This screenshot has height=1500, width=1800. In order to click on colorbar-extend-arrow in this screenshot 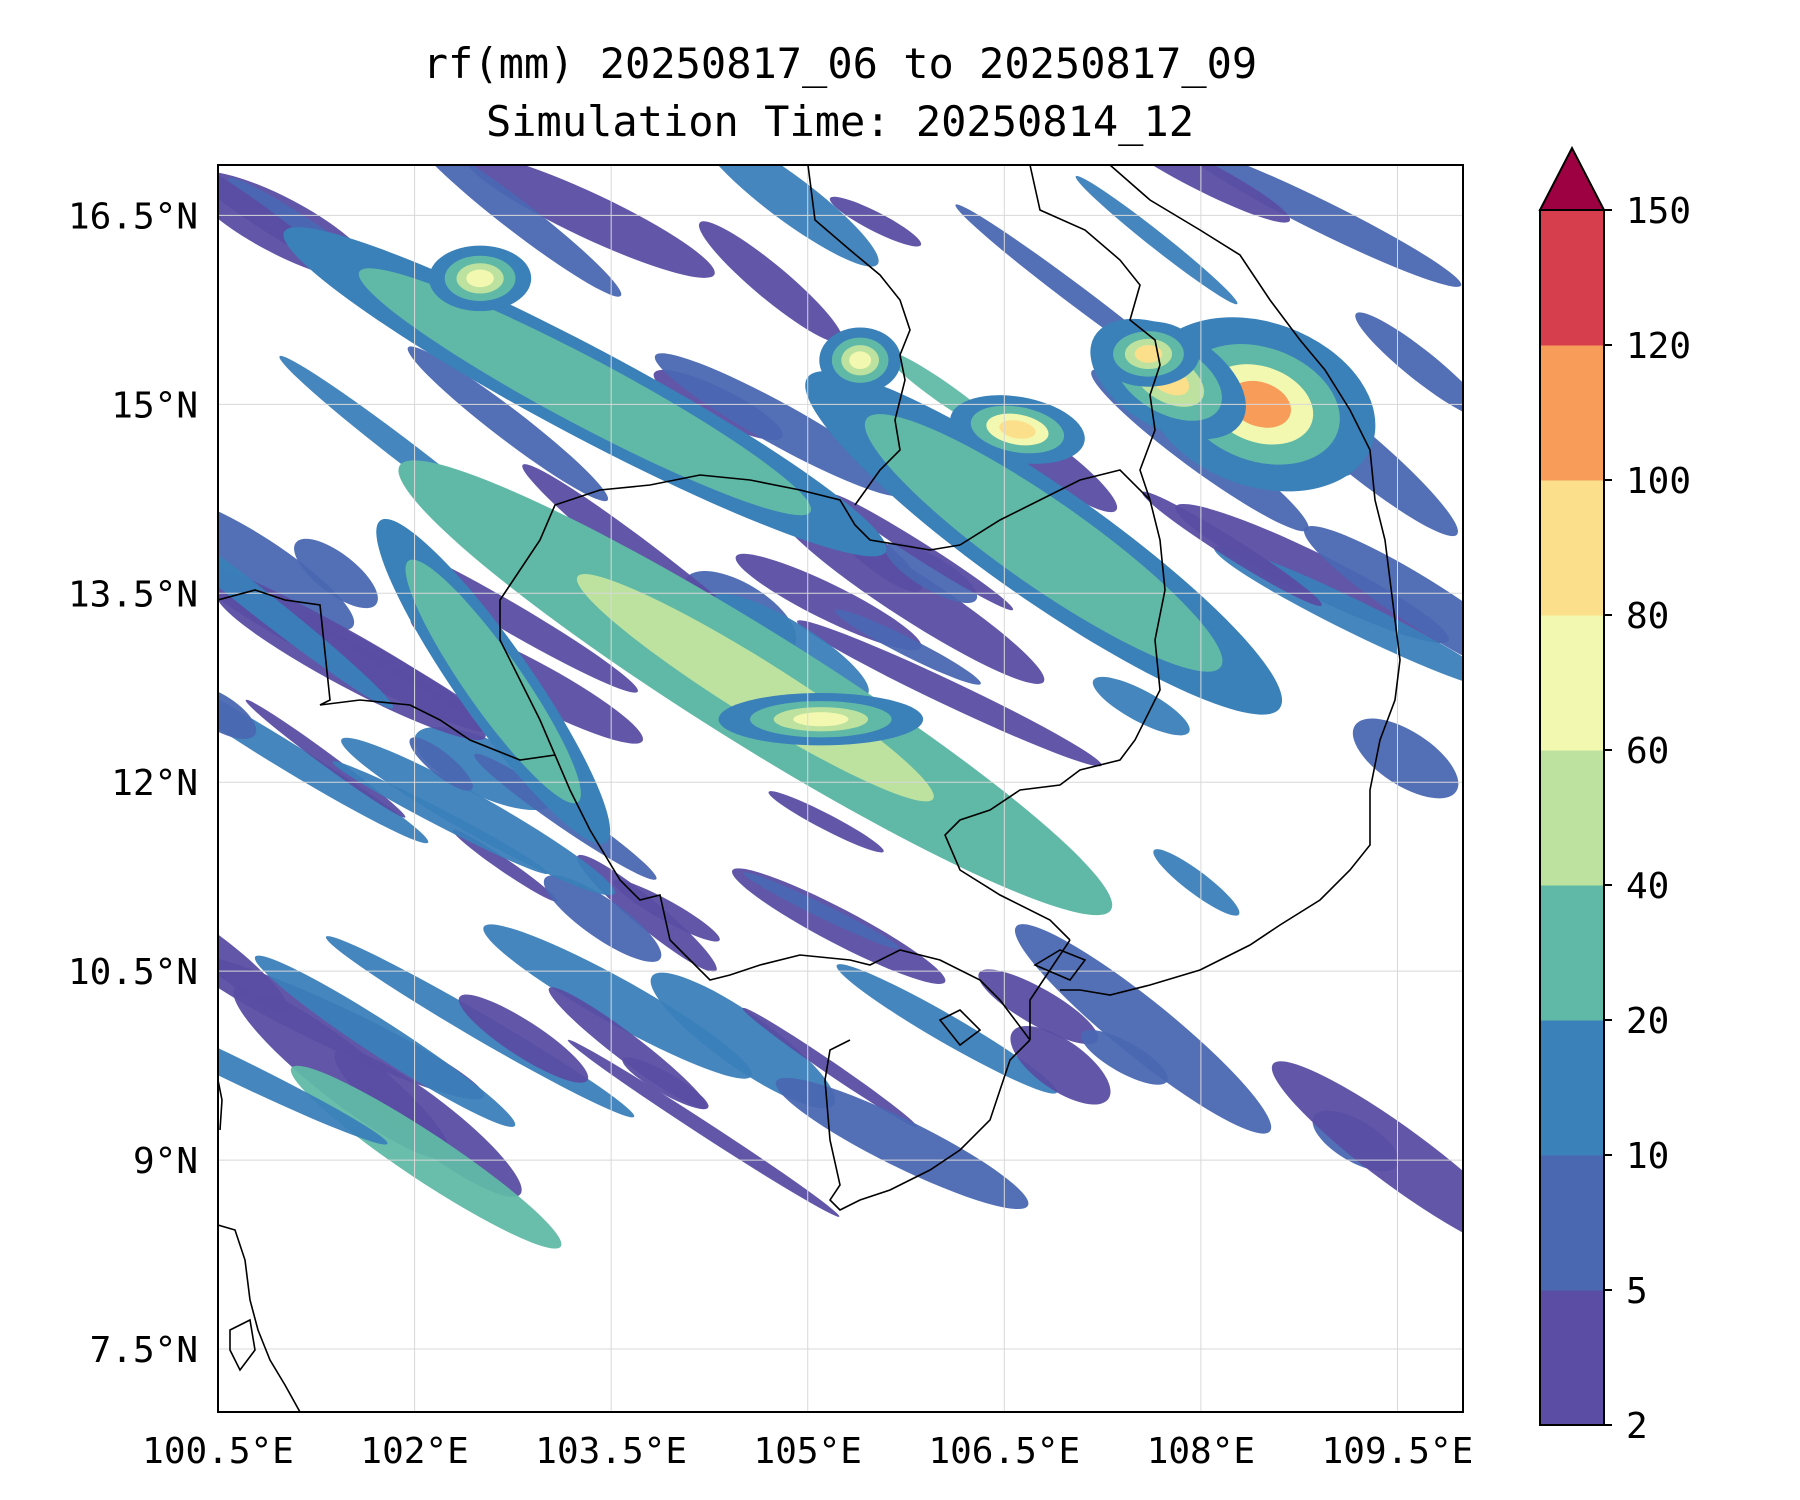, I will do `click(1572, 178)`.